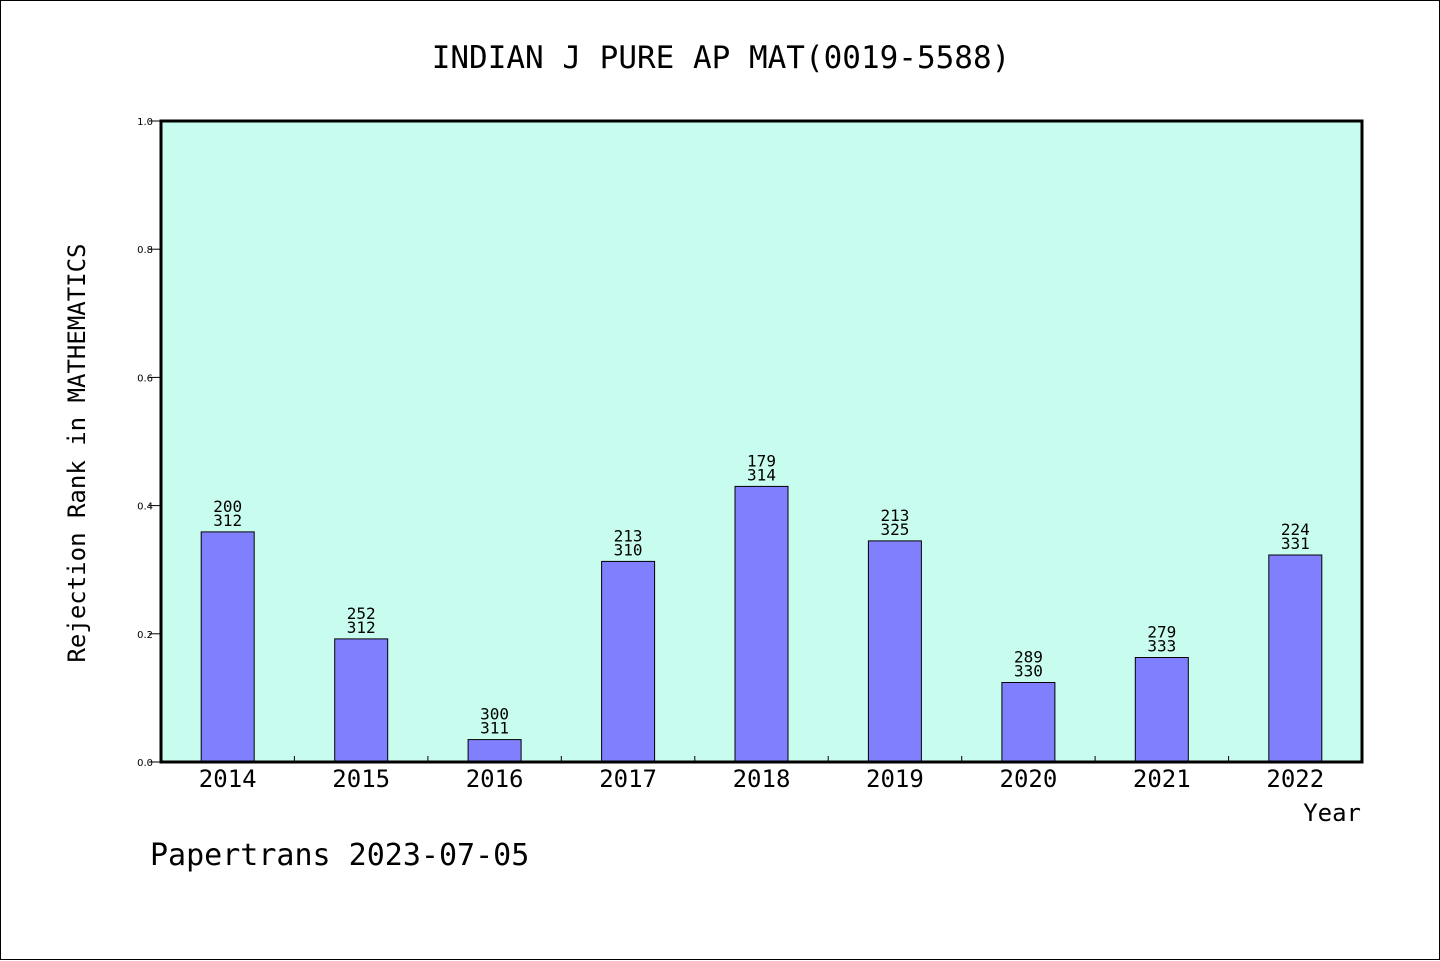 This screenshot has height=961, width=1440. What do you see at coordinates (721, 58) in the screenshot?
I see `chart-title: INDIAN J PURE AP MAT(0019-5588)` at bounding box center [721, 58].